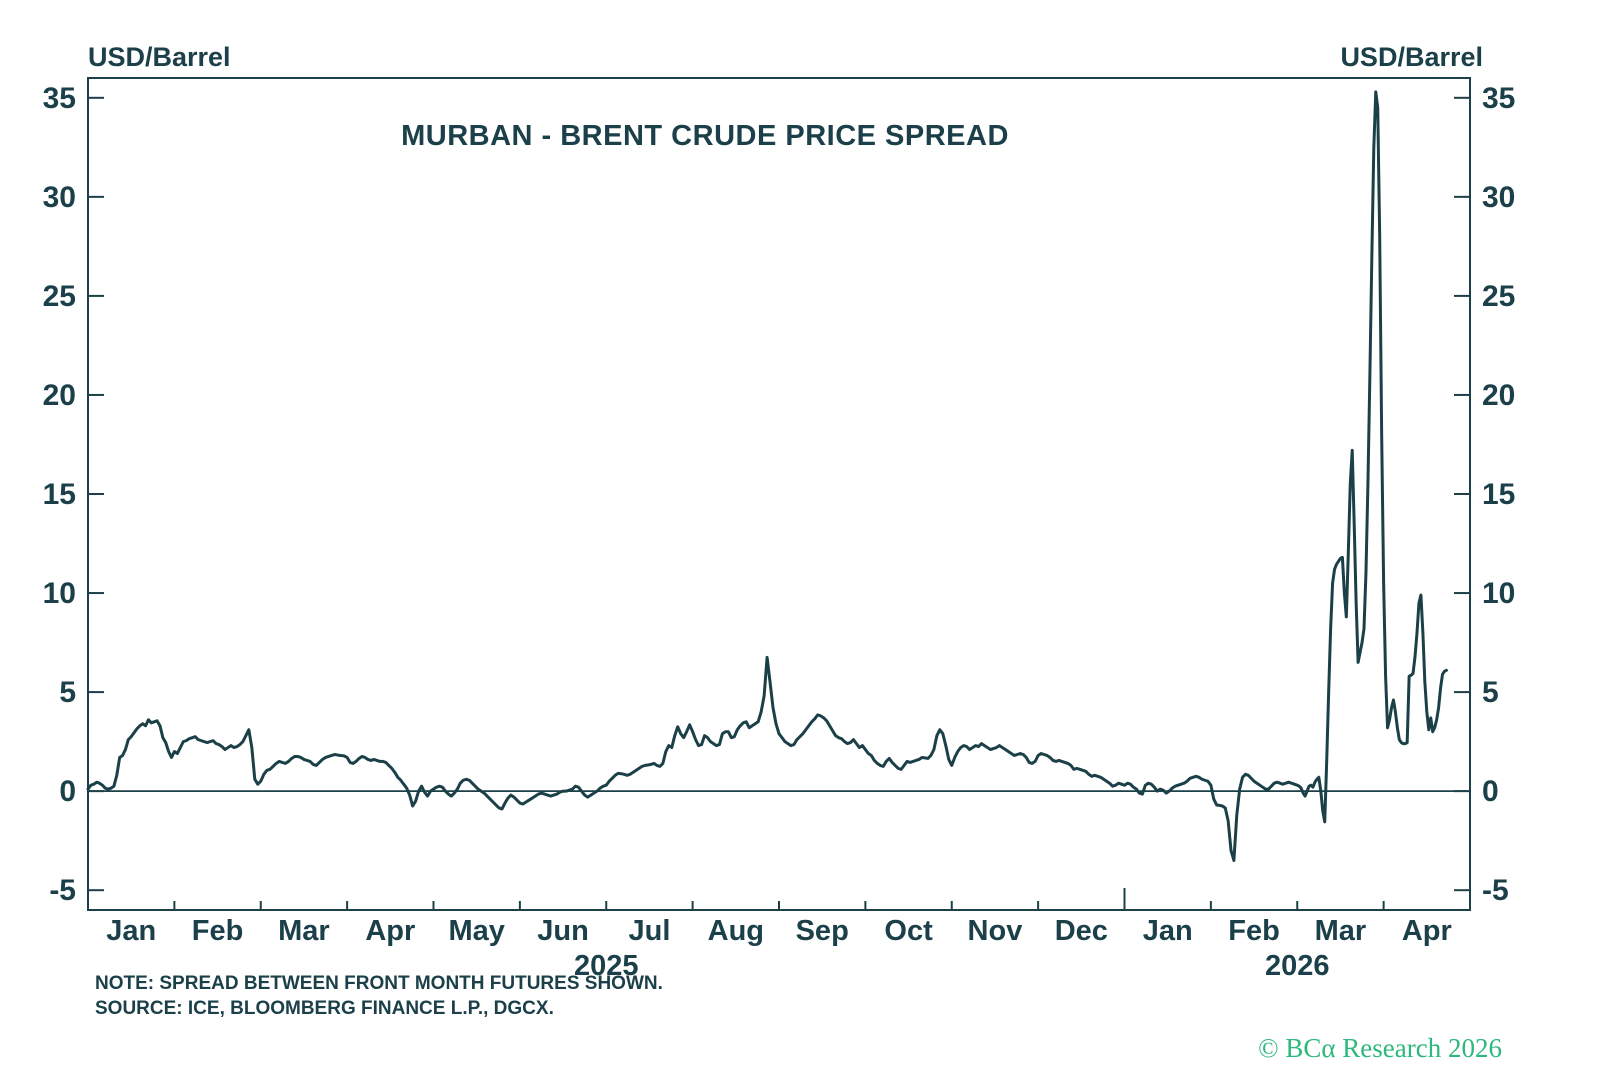  Describe the element at coordinates (1490, 692) in the screenshot. I see `y-tick-label-right: 5` at that location.